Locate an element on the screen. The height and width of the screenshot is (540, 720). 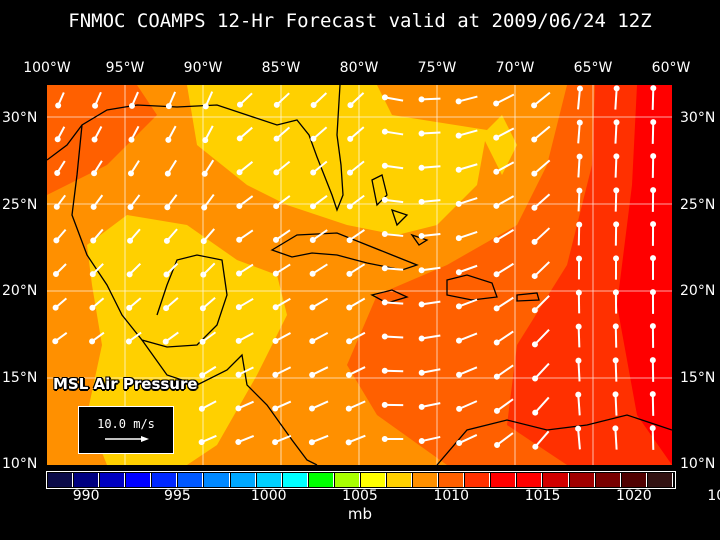
lon-label: 100°W is located at coordinates (47, 68).